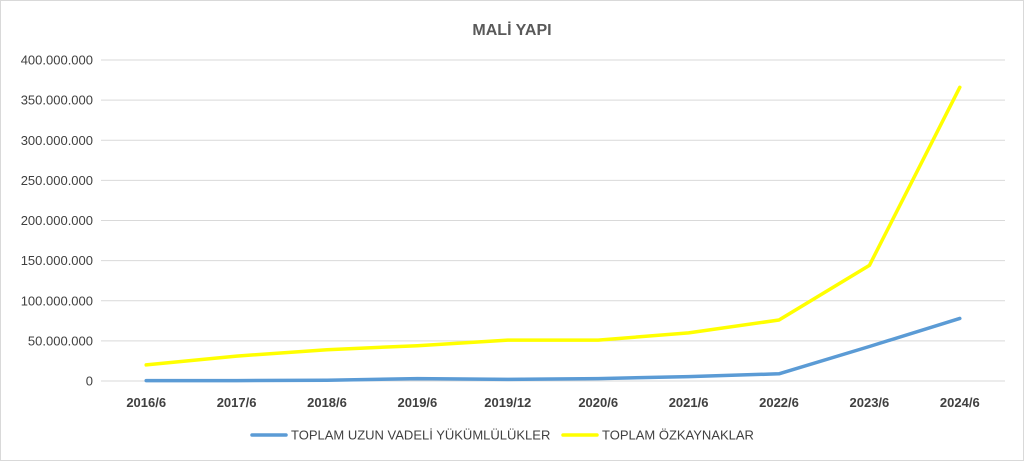  I want to click on x-tick-label: 2024/6, so click(960, 402).